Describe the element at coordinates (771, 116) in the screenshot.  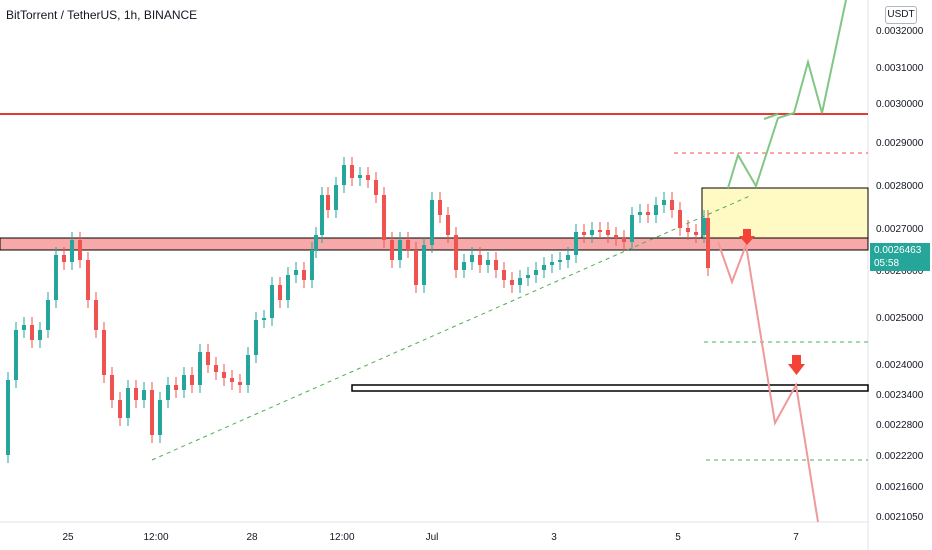
I see `bullish-arrow-head` at that location.